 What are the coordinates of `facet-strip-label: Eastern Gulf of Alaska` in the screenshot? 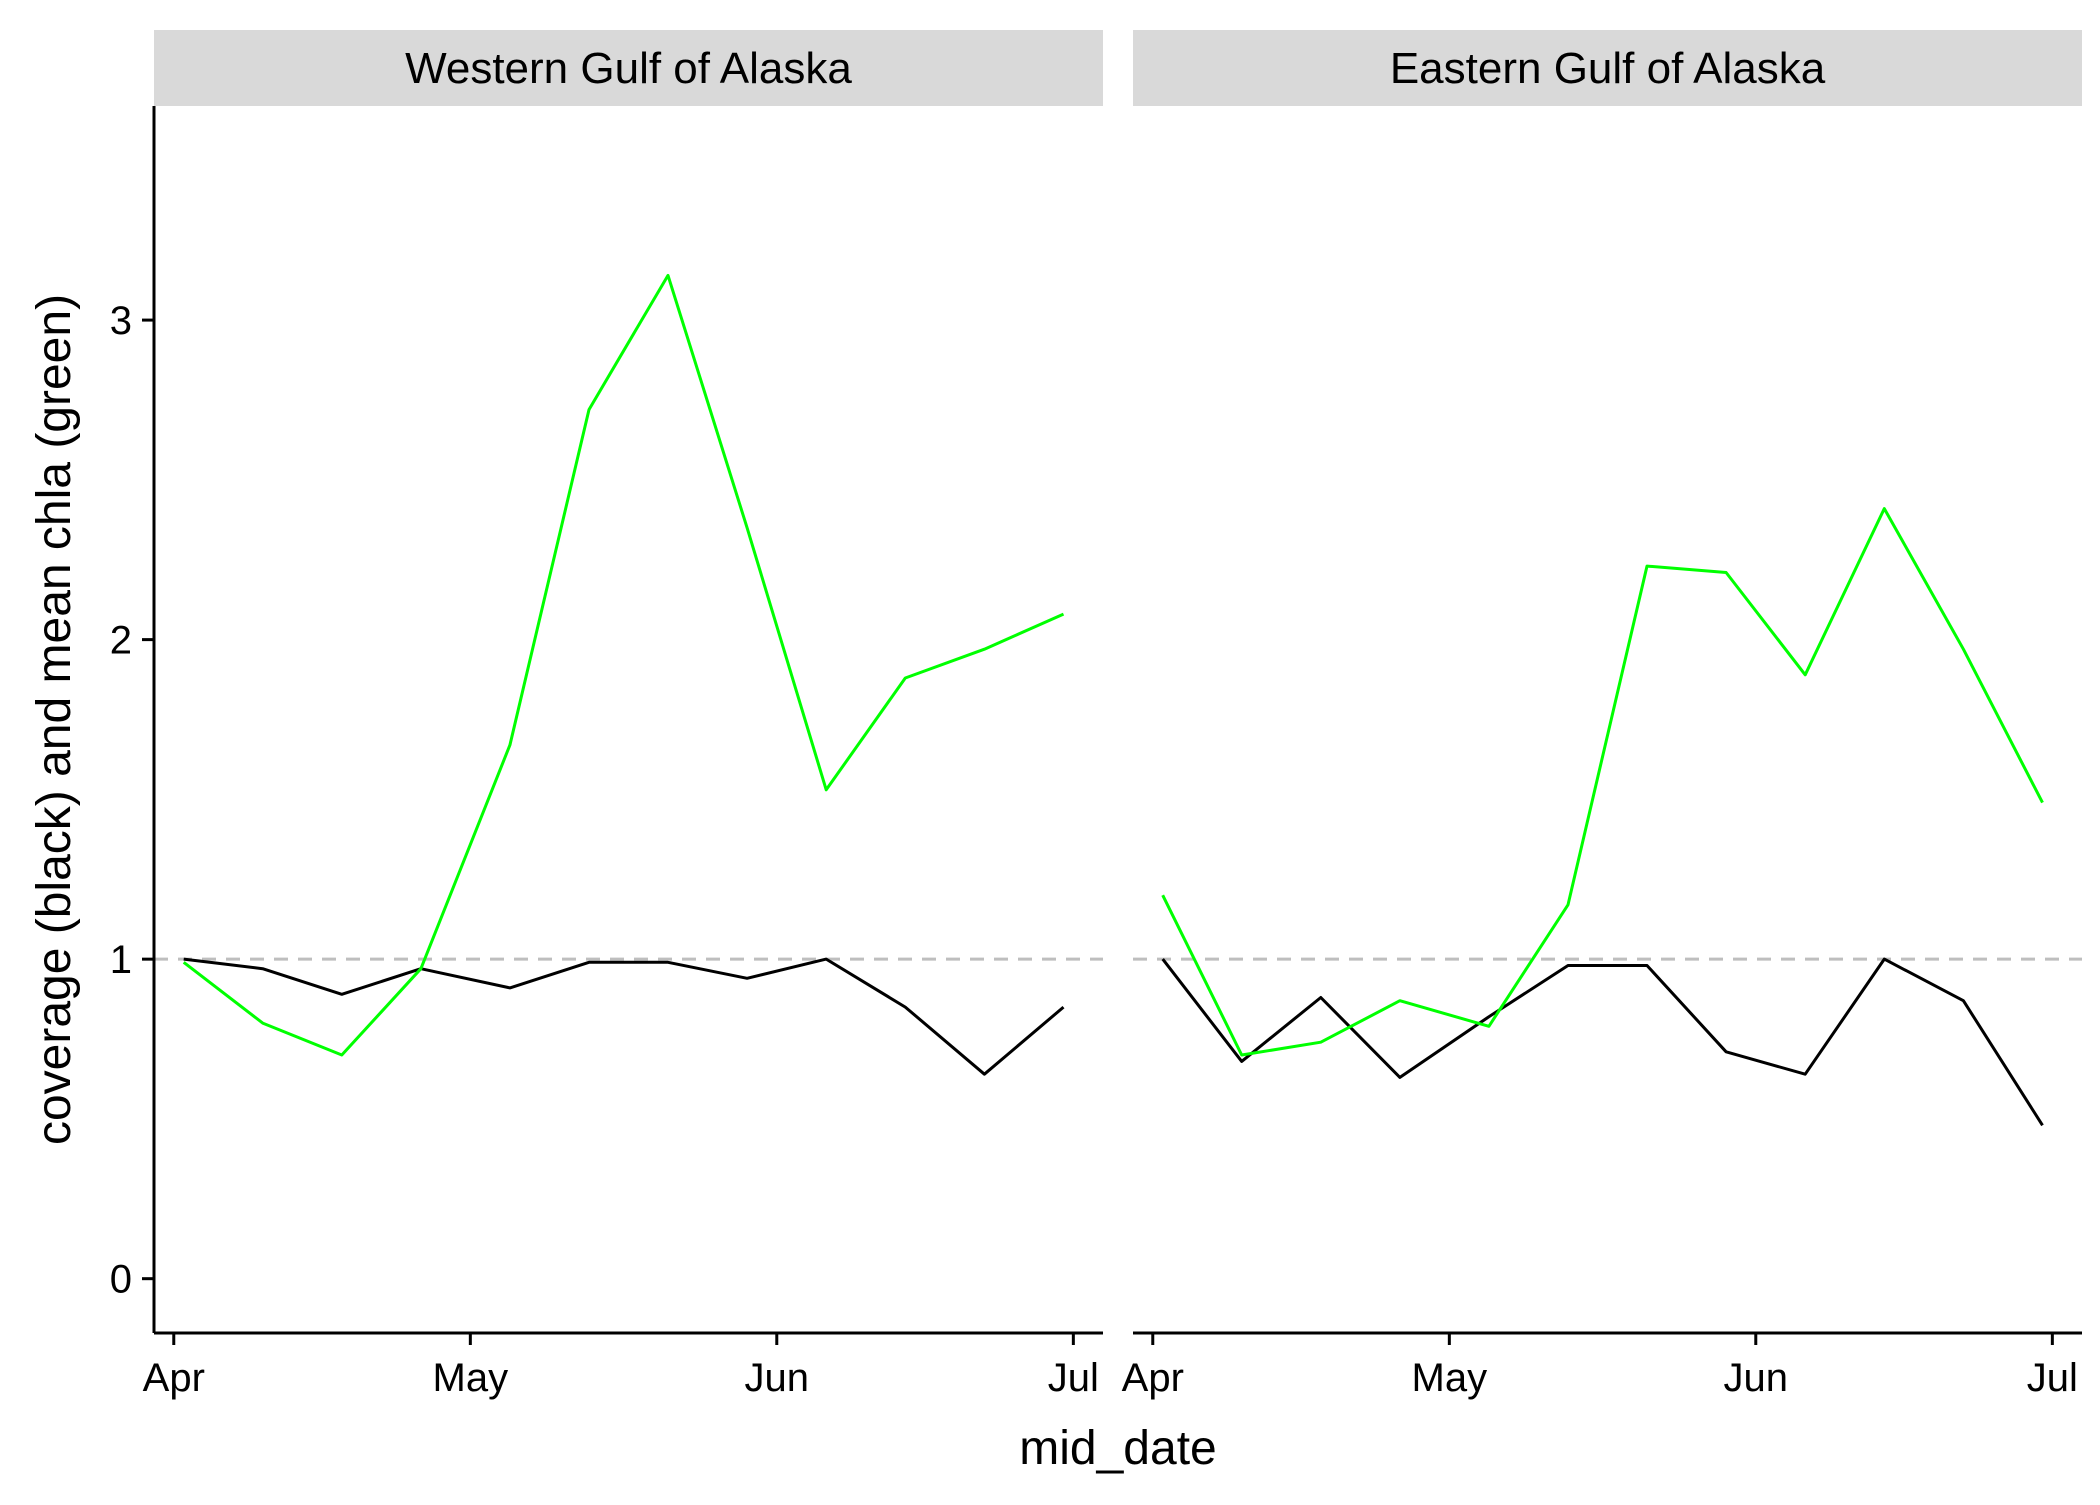 It's located at (1608, 68).